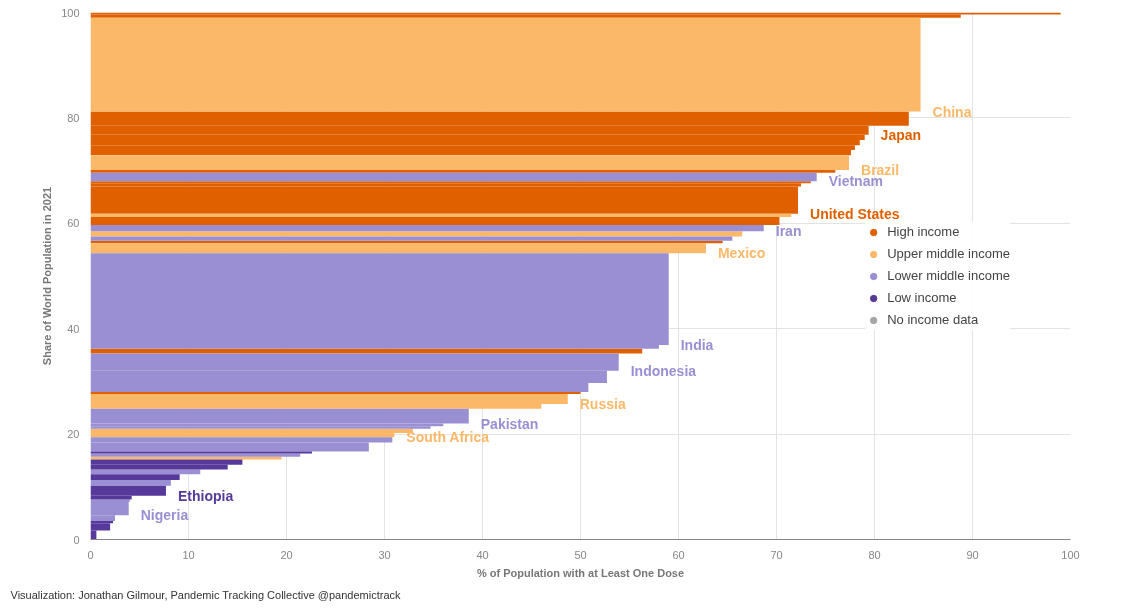  I want to click on data-label: Iran, so click(788, 231).